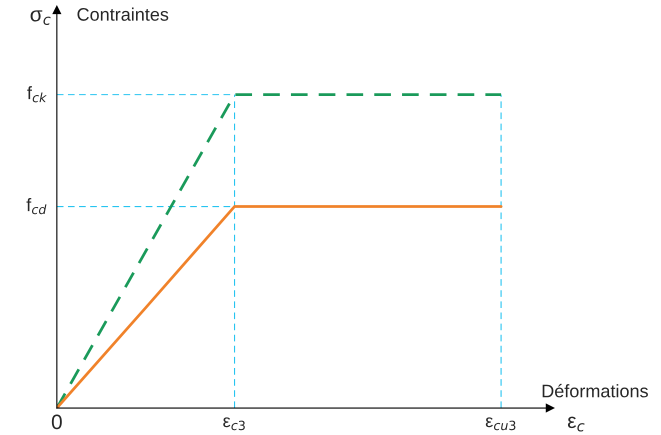 This screenshot has width=661, height=435. What do you see at coordinates (234, 423) in the screenshot?
I see `x-tick-label: ε$_{c3}$` at bounding box center [234, 423].